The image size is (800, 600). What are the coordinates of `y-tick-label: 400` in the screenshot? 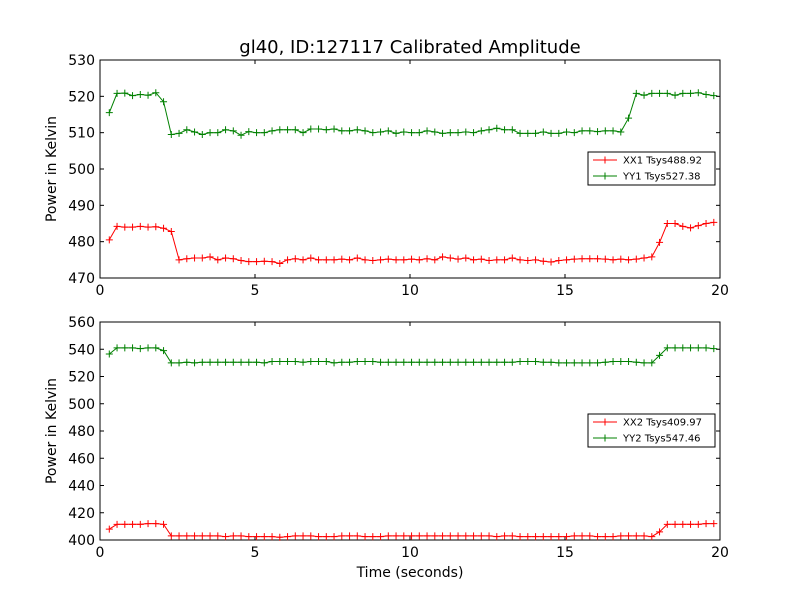 It's located at (81, 541).